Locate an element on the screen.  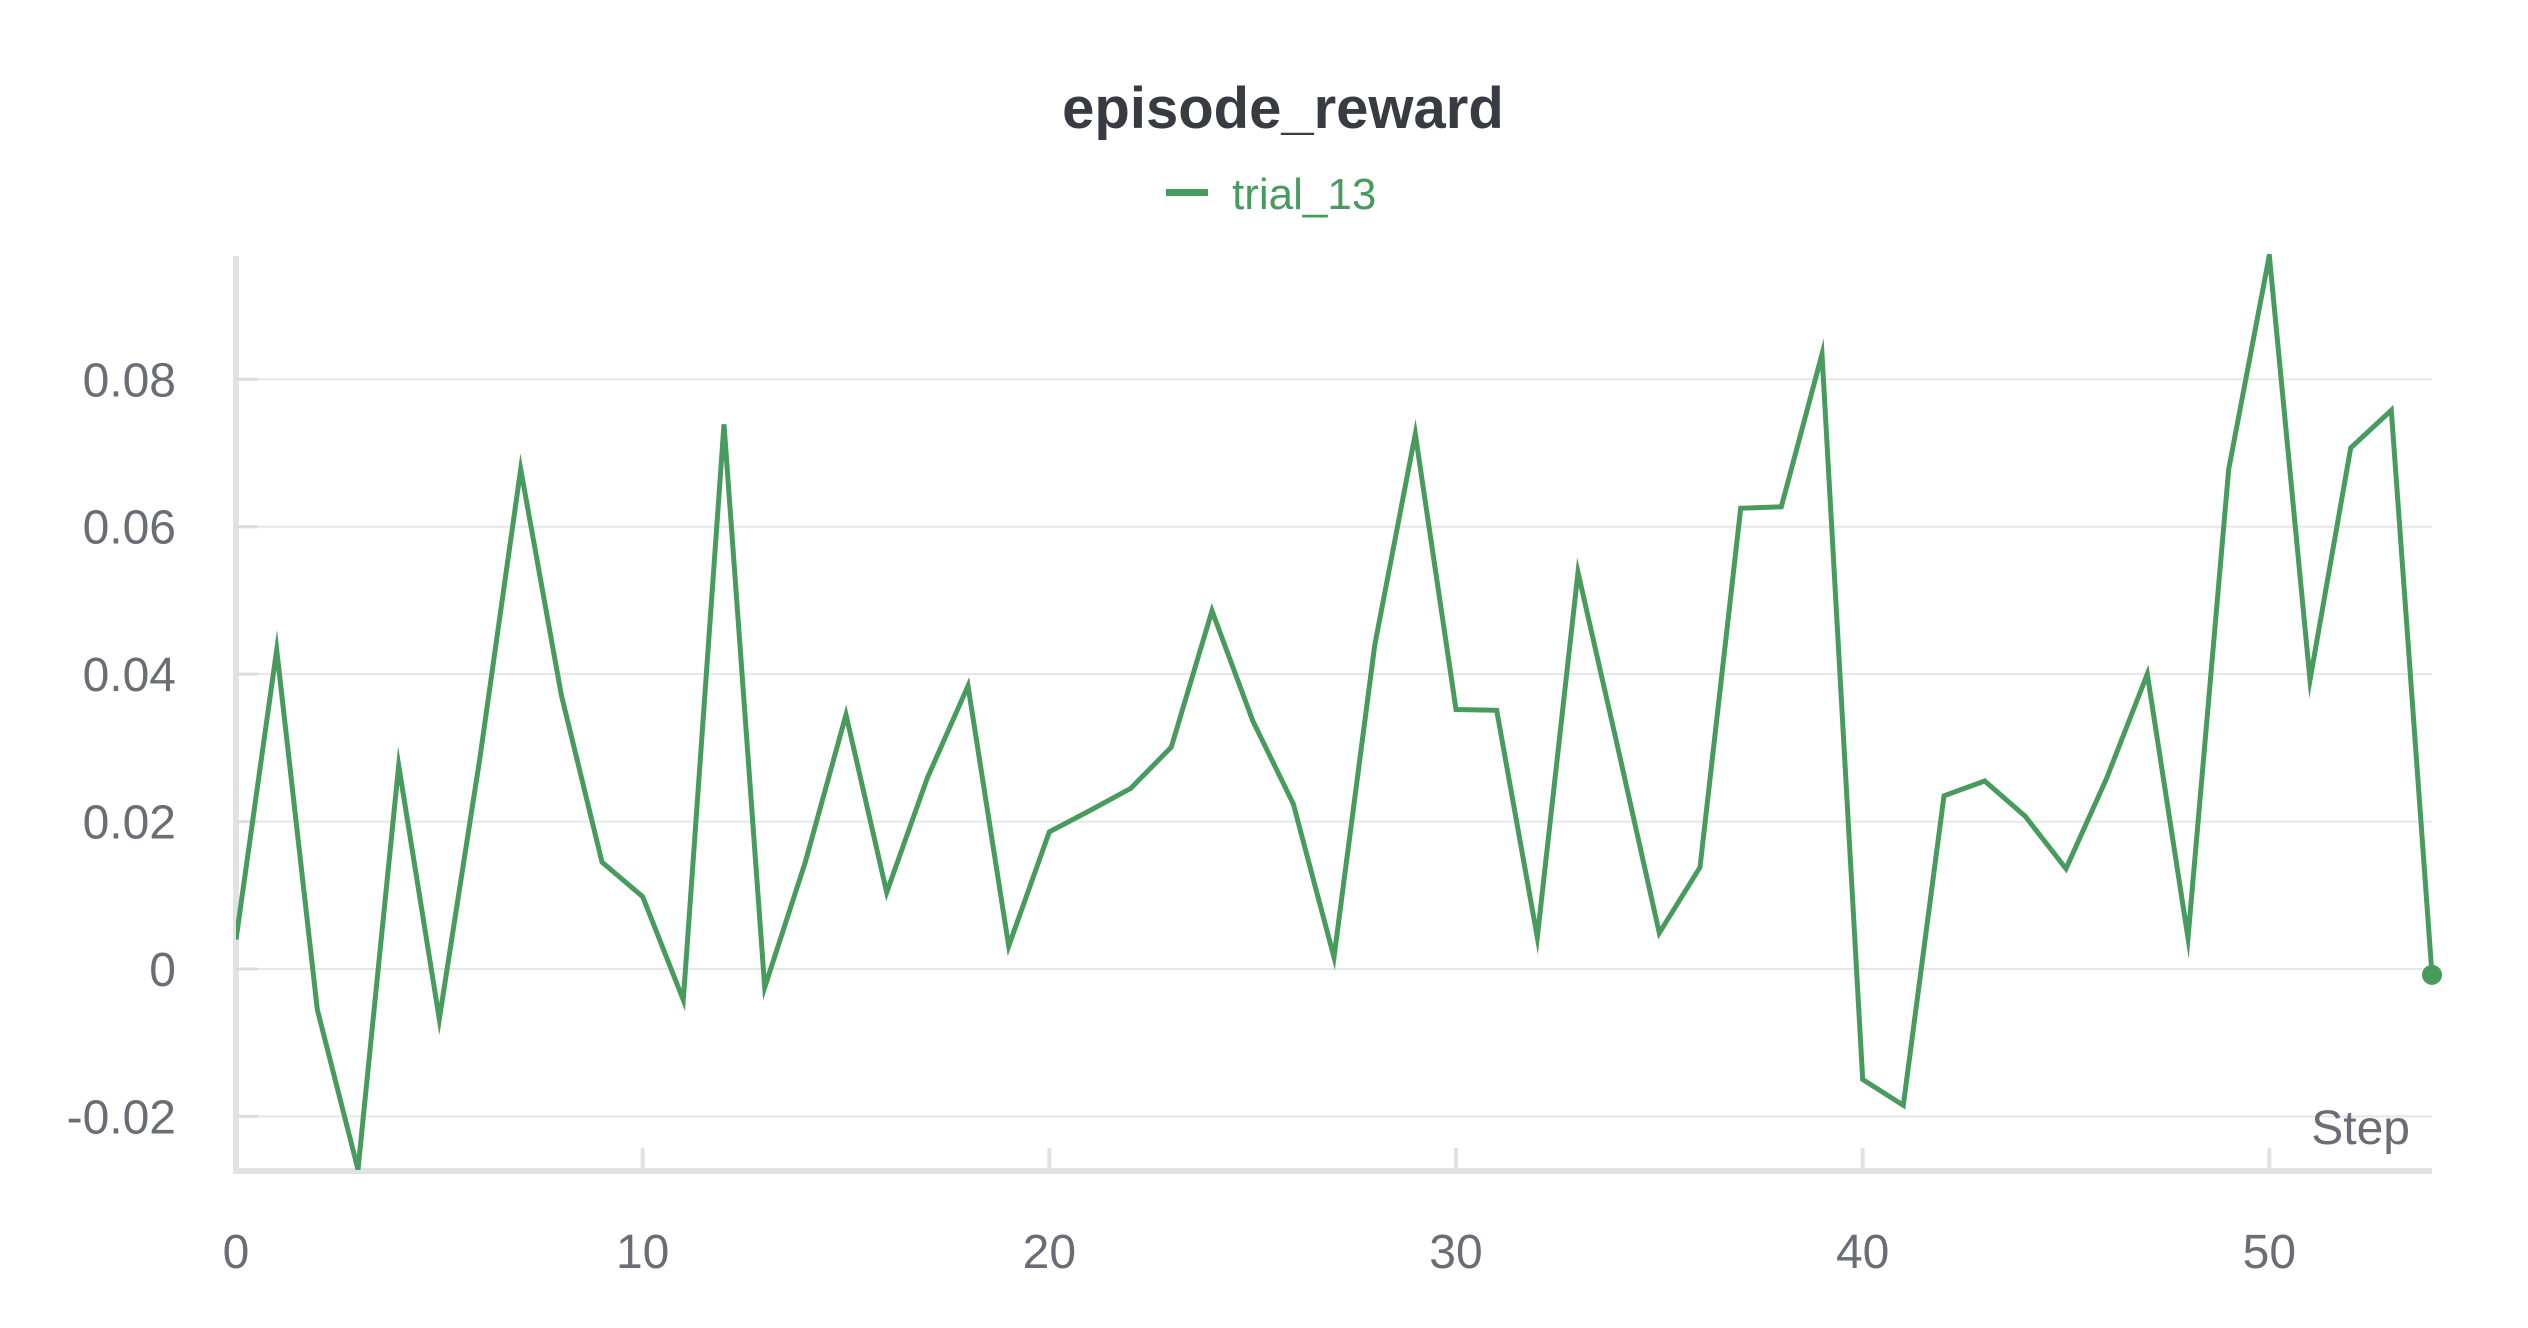
y-axis-ticks: -0.02 0 0.02 0.04 0.06 0.08 is located at coordinates (162, 749).